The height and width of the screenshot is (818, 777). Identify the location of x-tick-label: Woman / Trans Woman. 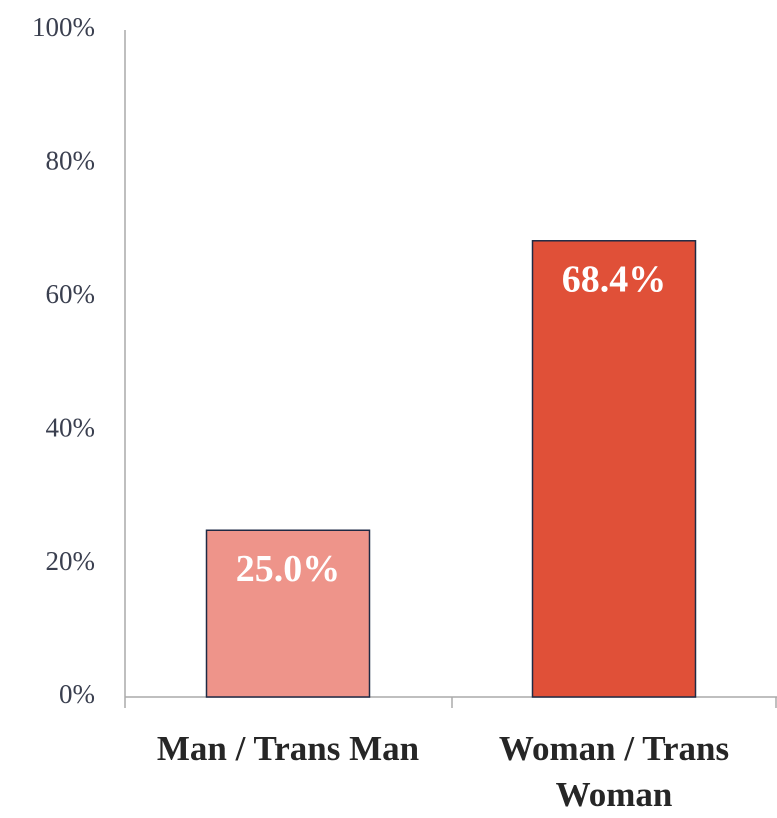
(614, 771).